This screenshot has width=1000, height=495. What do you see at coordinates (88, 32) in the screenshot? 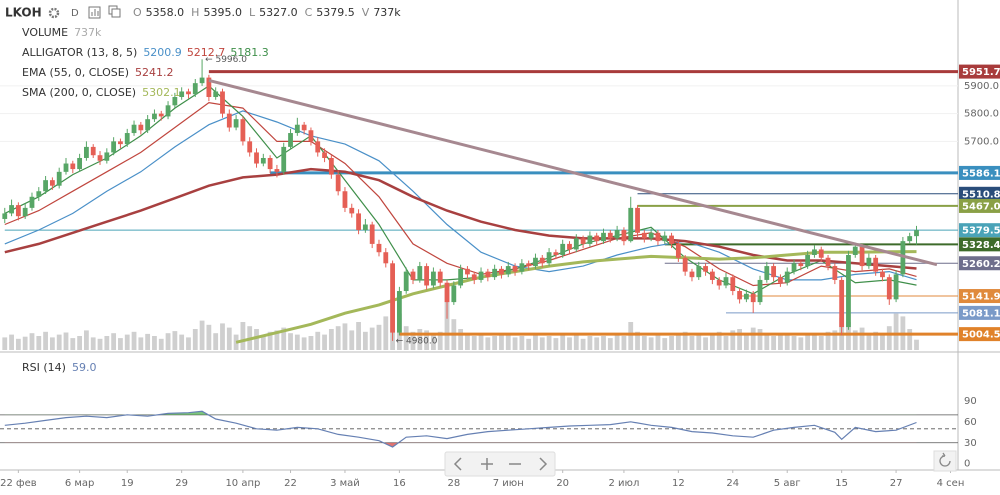
I see `legend-value: 737k` at bounding box center [88, 32].